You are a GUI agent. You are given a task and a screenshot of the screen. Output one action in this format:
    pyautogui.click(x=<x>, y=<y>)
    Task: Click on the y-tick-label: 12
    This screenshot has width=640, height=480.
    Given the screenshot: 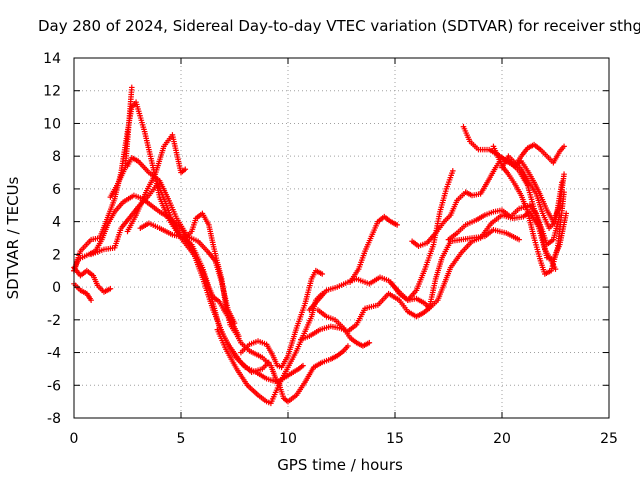 What is the action you would take?
    pyautogui.click(x=52, y=92)
    